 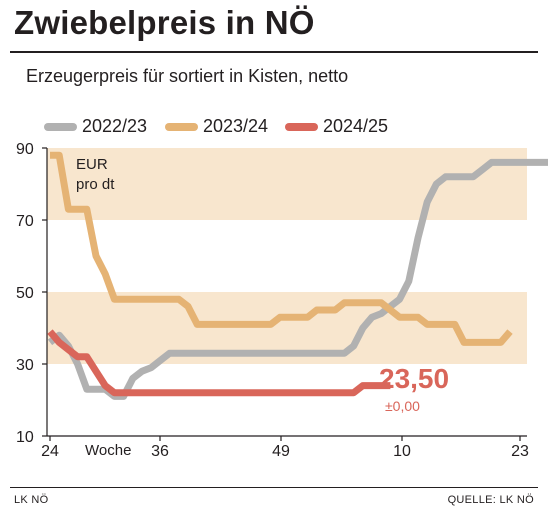 What do you see at coordinates (25, 437) in the screenshot?
I see `y-tick-label-10: 10` at bounding box center [25, 437].